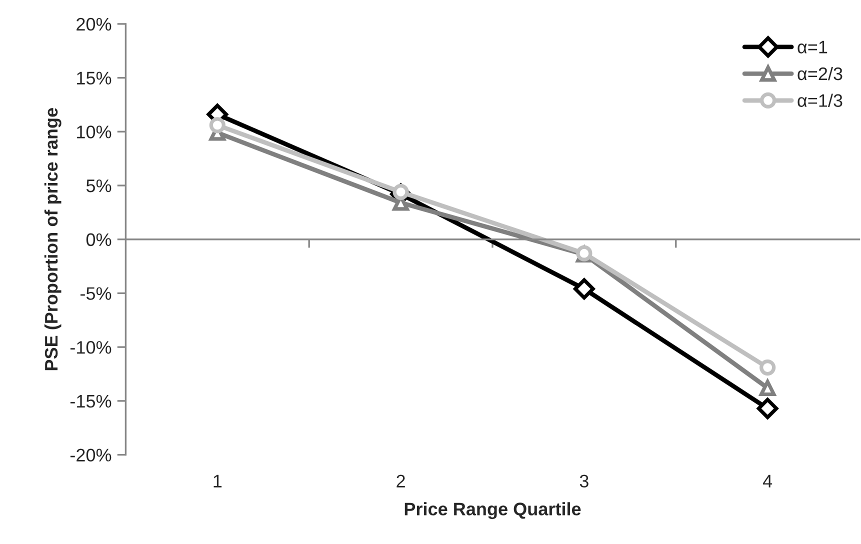 The height and width of the screenshot is (544, 861). I want to click on y-tick-label: -20%, so click(91, 455).